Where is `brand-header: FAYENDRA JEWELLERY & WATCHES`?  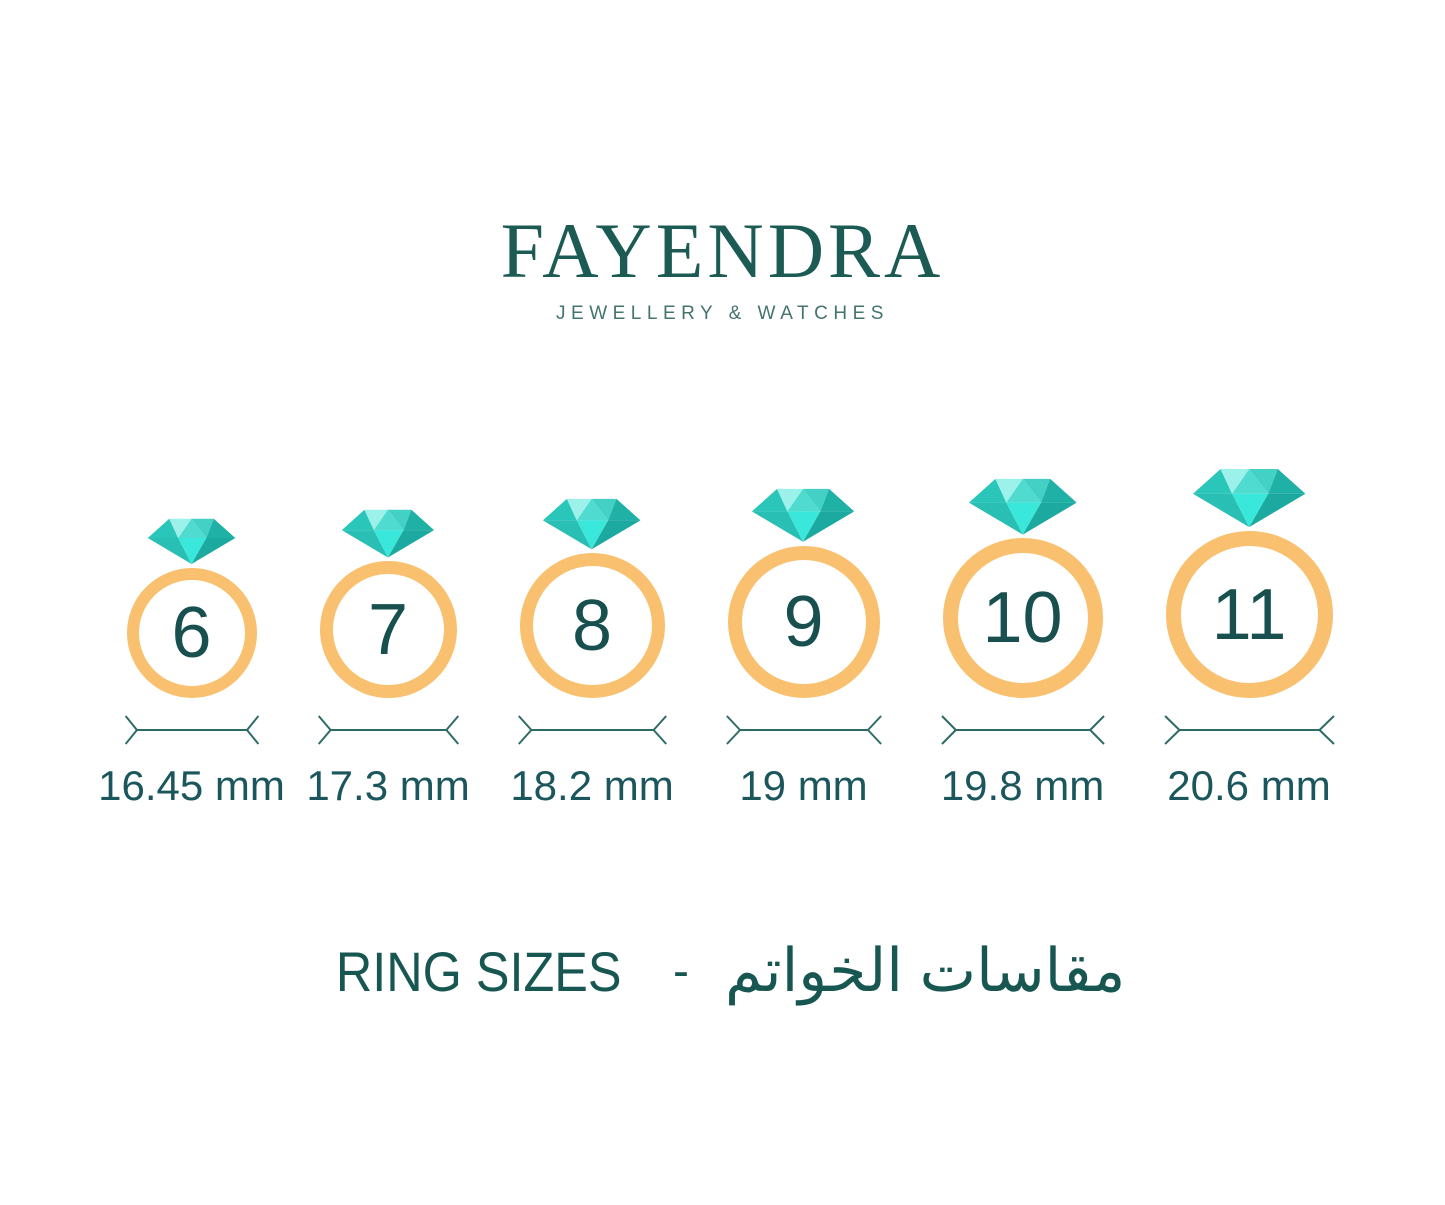
brand-header: FAYENDRA JEWELLERY & WATCHES is located at coordinates (722, 268).